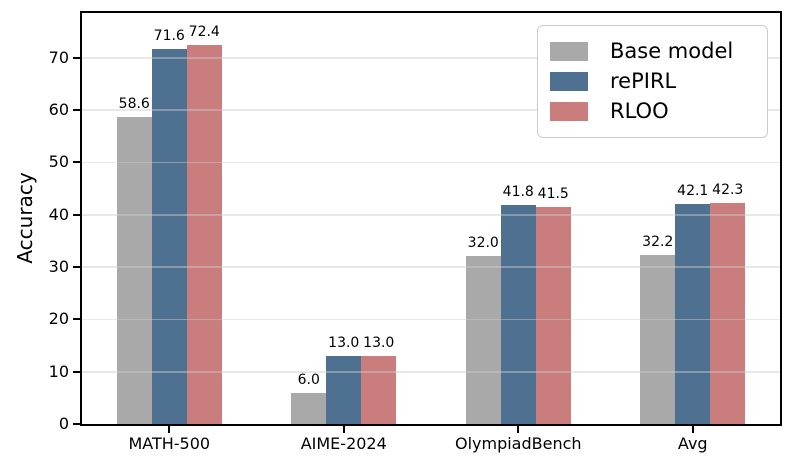 The image size is (793, 469). Describe the element at coordinates (518, 314) in the screenshot. I see `bar-repirl-olympiadbench` at that location.